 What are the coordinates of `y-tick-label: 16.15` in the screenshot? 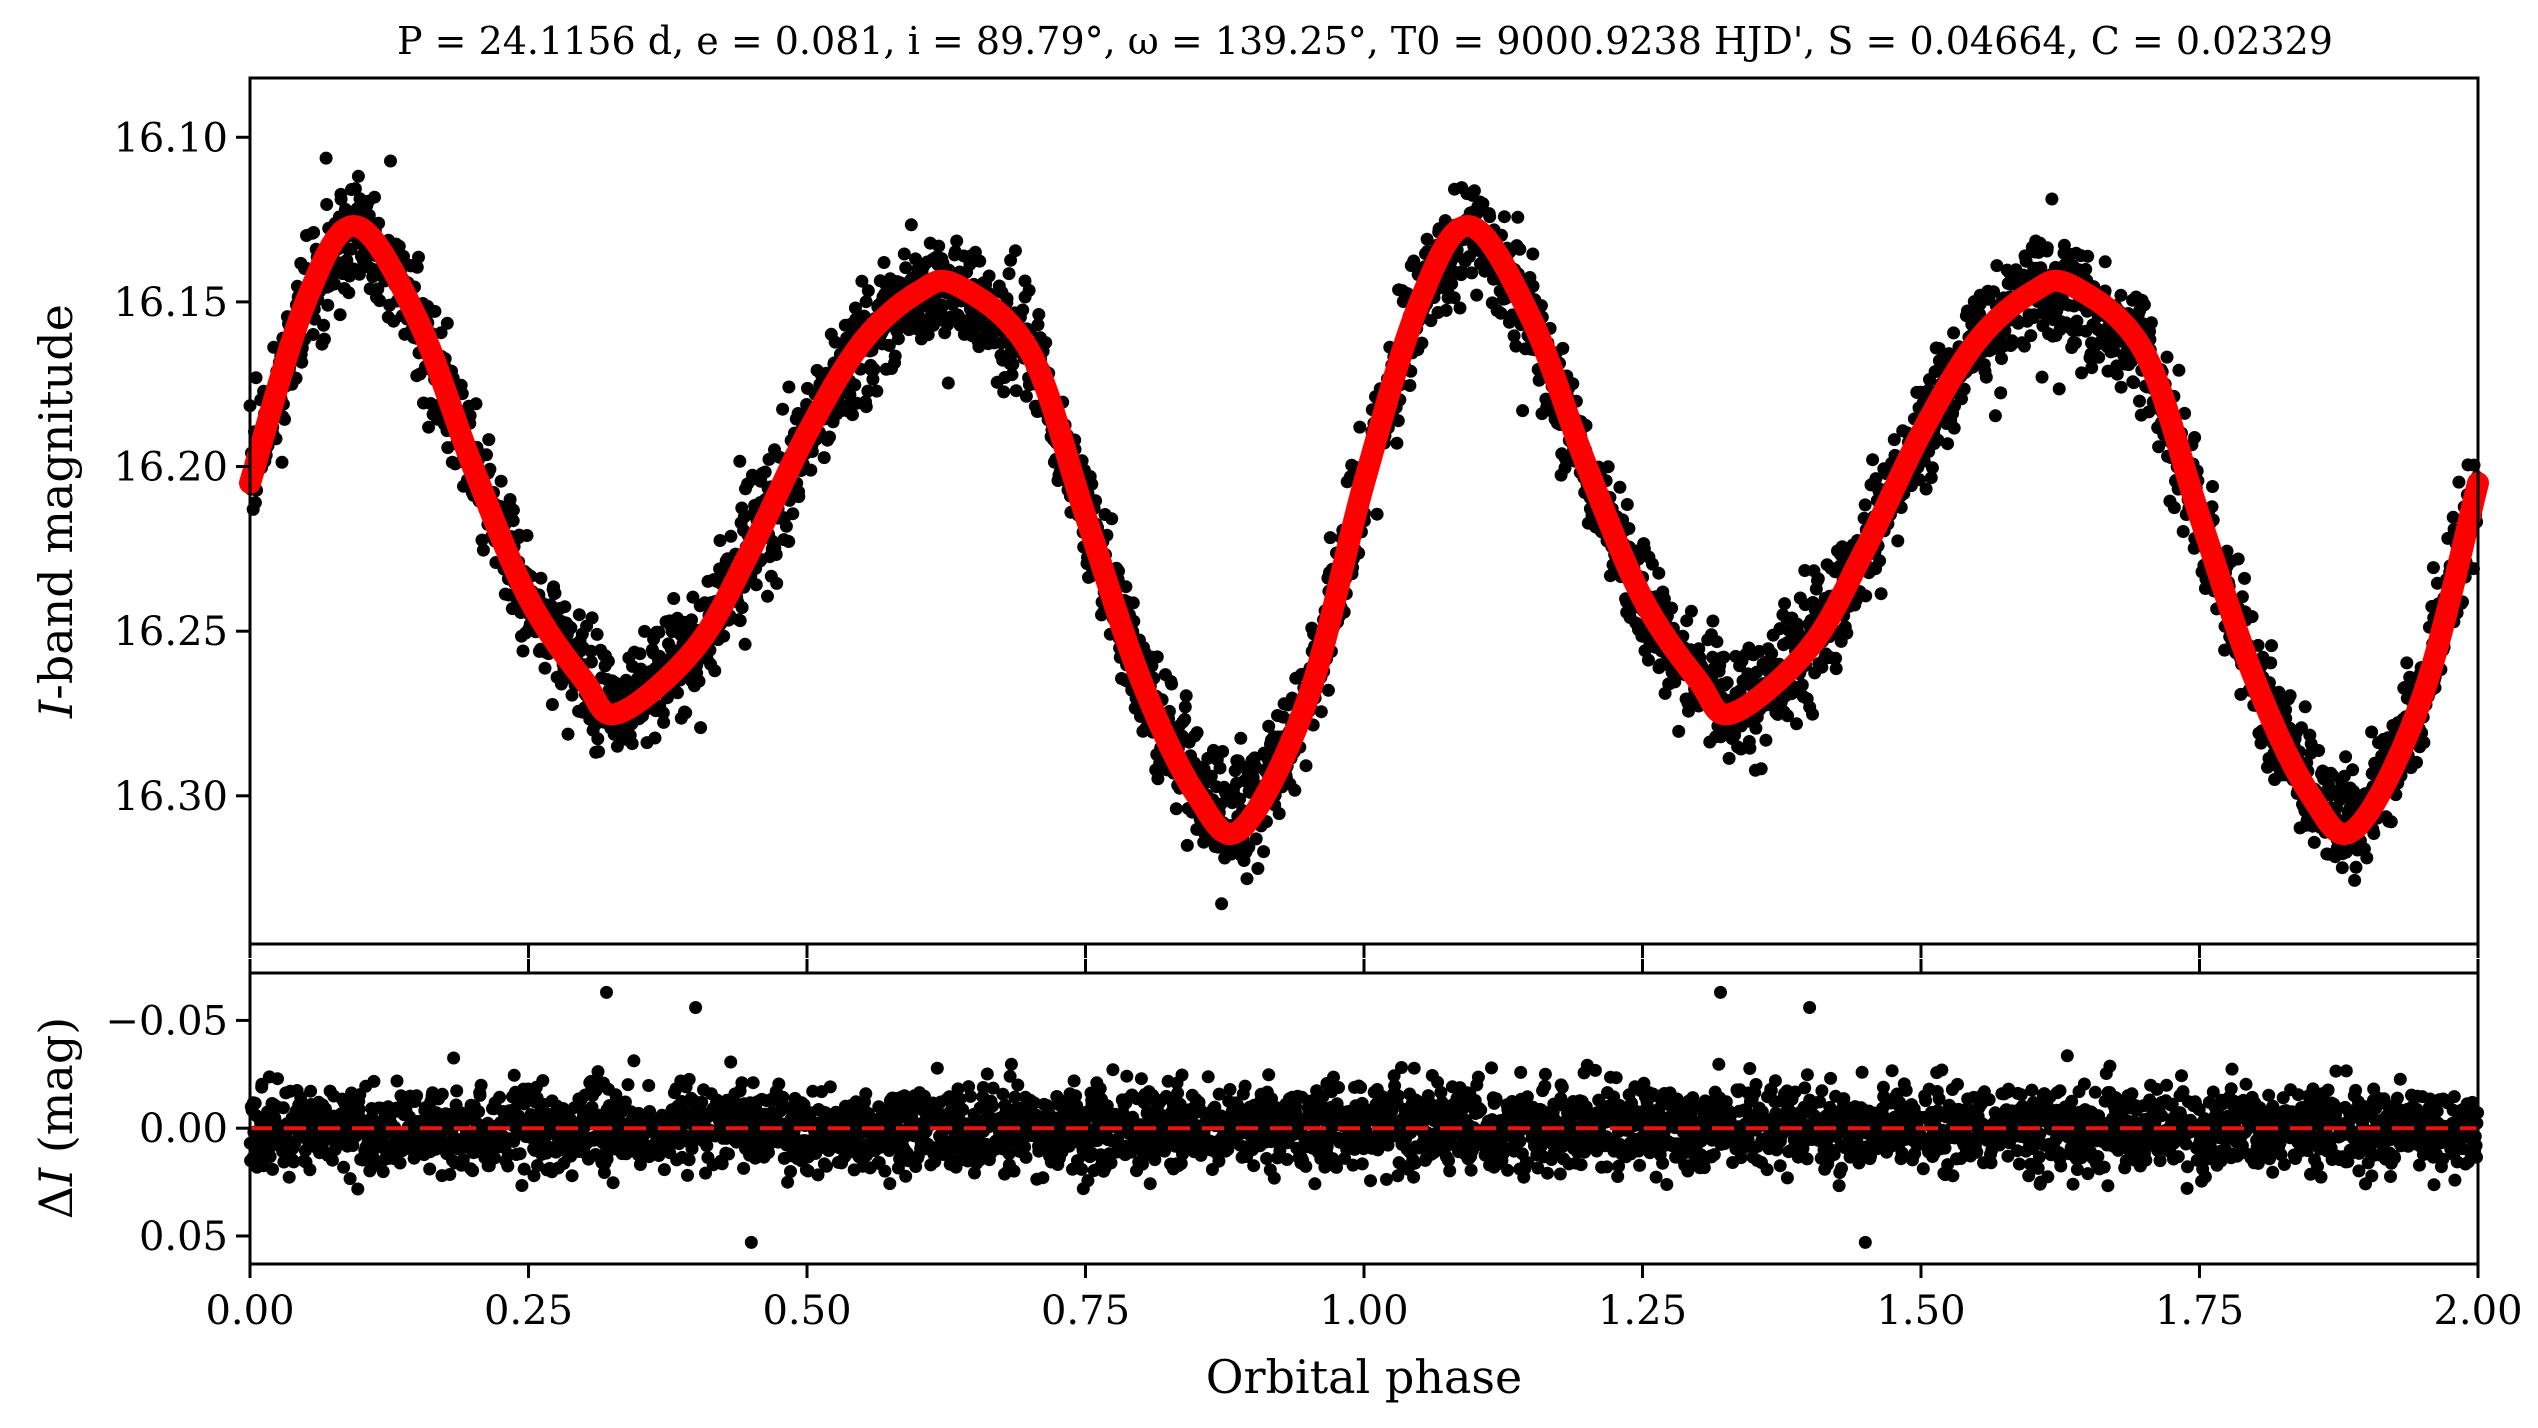 It's located at (170, 303).